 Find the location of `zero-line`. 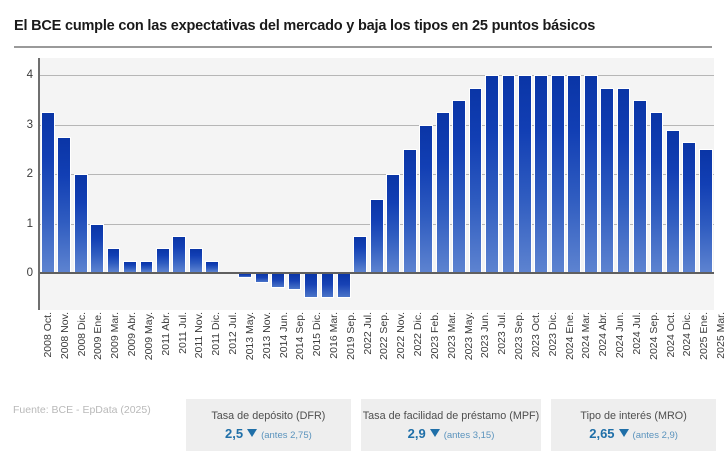

zero-line is located at coordinates (376, 272).